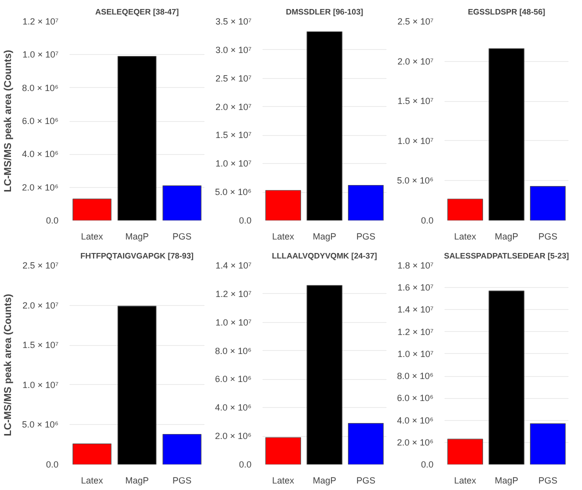 The height and width of the screenshot is (490, 582). I want to click on chart-title: EGSSLDSPR [48-56], so click(507, 12).